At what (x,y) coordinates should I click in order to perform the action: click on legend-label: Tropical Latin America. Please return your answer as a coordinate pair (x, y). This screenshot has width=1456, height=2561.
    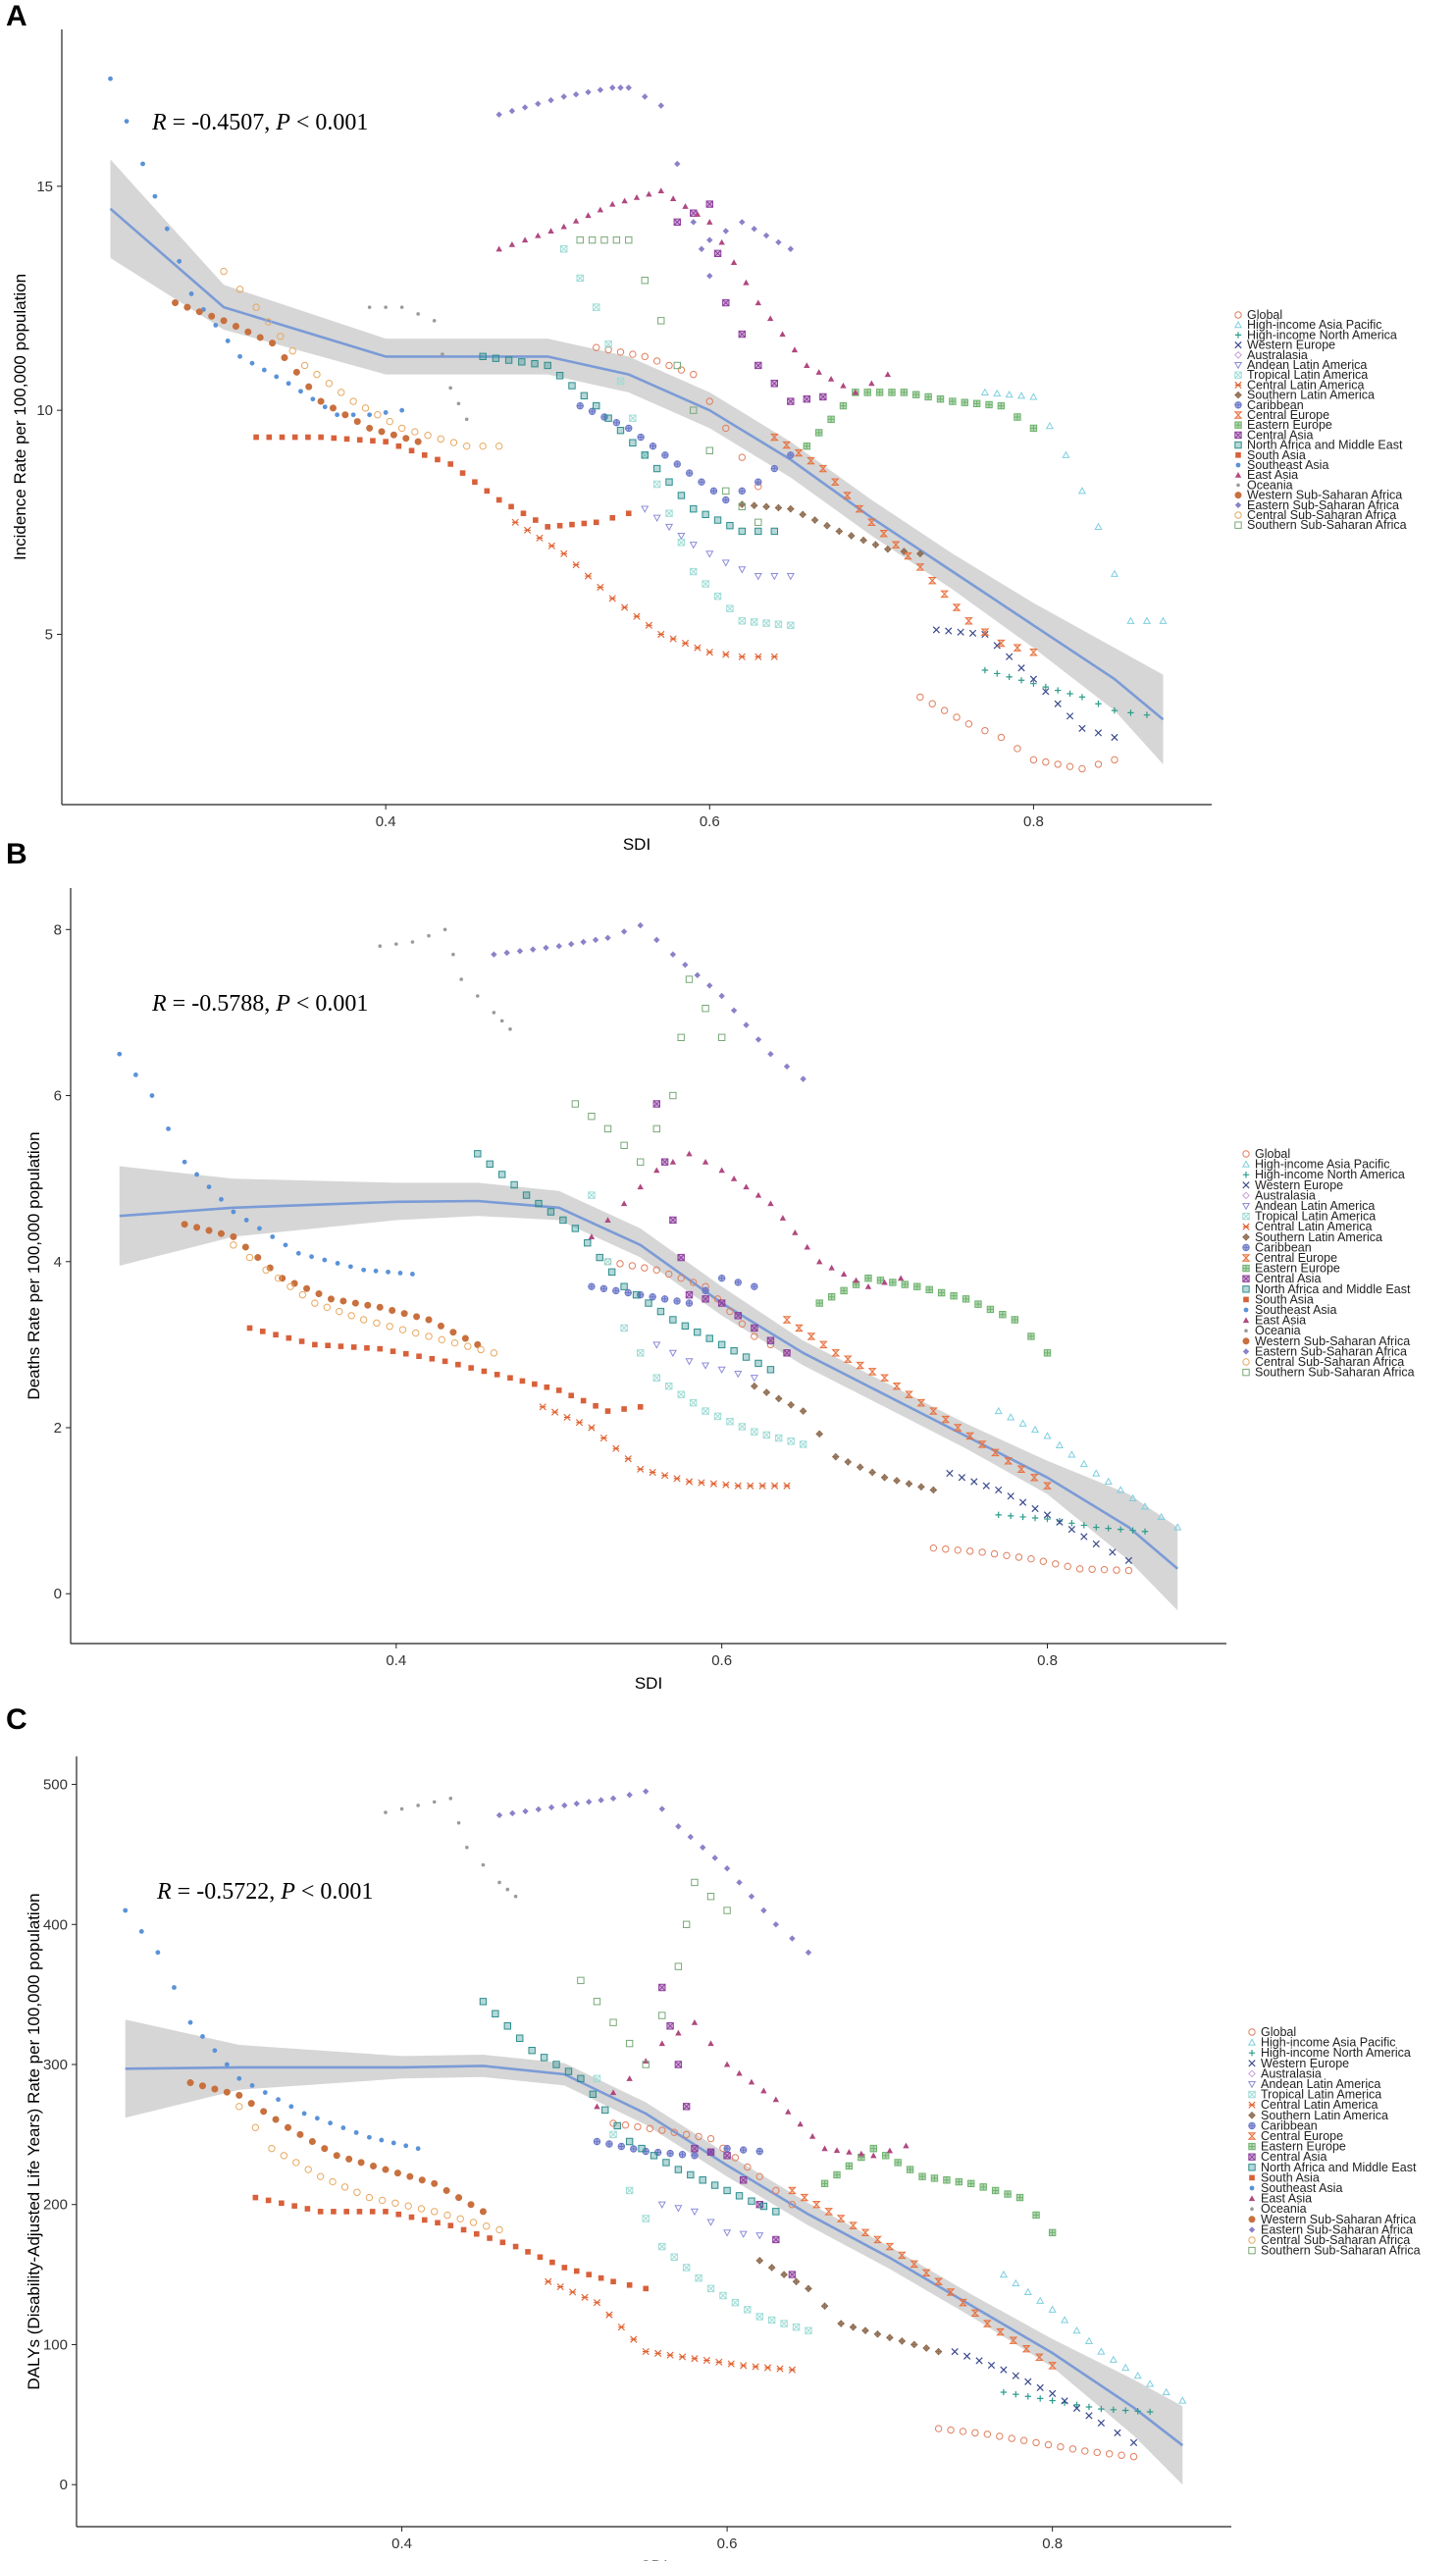
    Looking at the image, I should click on (1315, 1217).